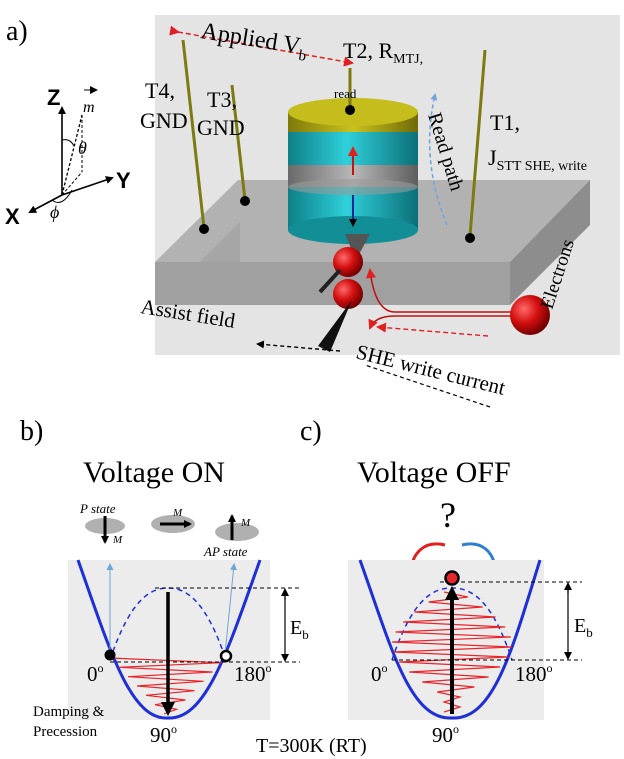 This screenshot has width=624, height=759. I want to click on well-c-top-ball, so click(452, 578).